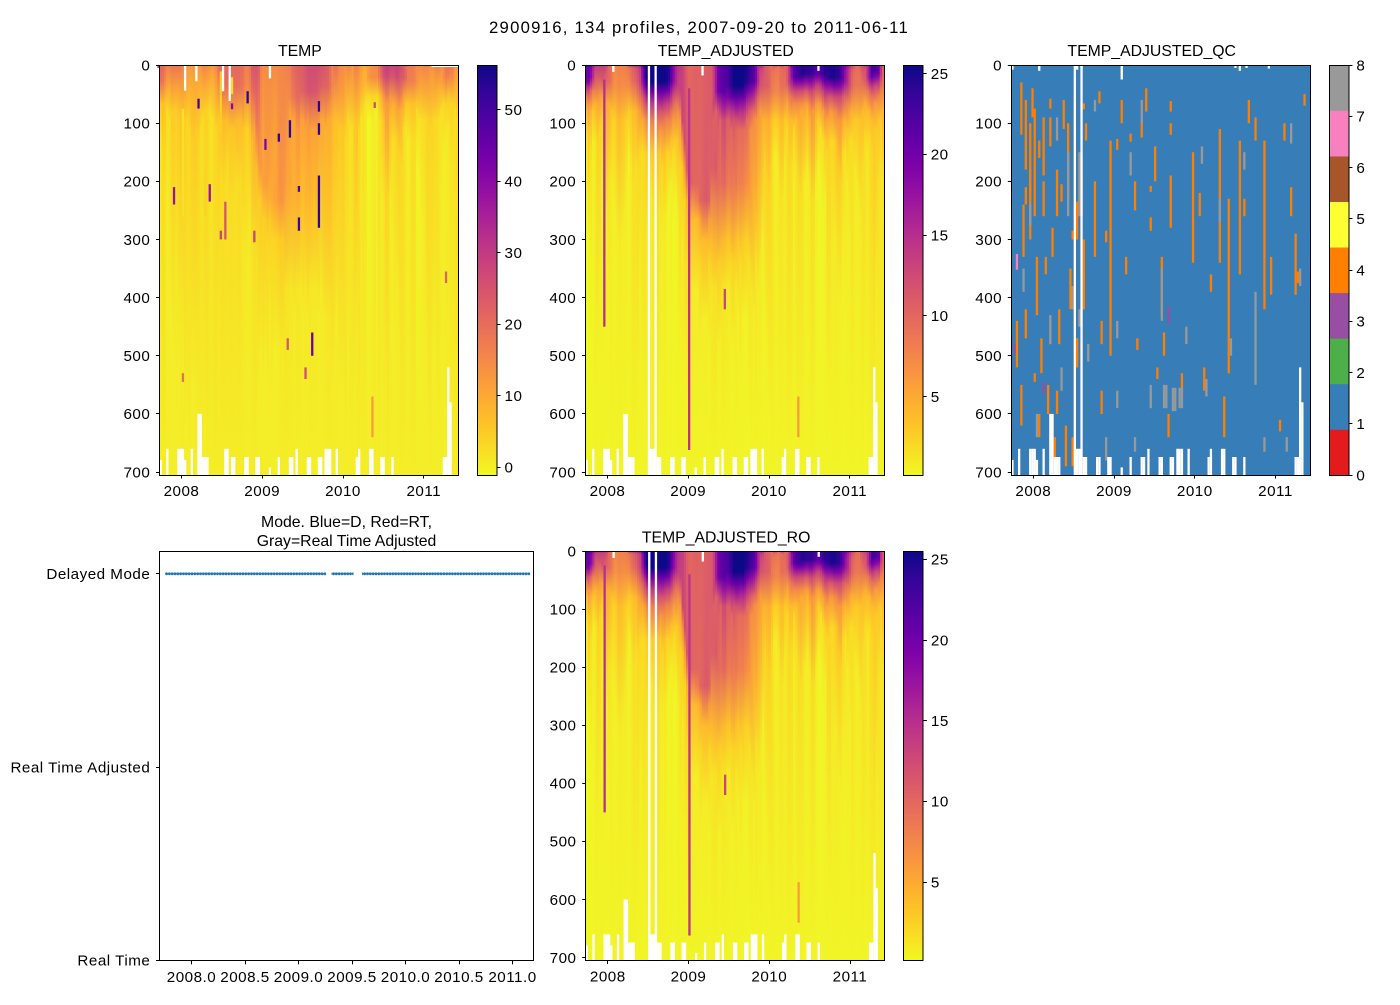 The image size is (1400, 1005). What do you see at coordinates (514, 253) in the screenshot?
I see `svg-text: 30` at bounding box center [514, 253].